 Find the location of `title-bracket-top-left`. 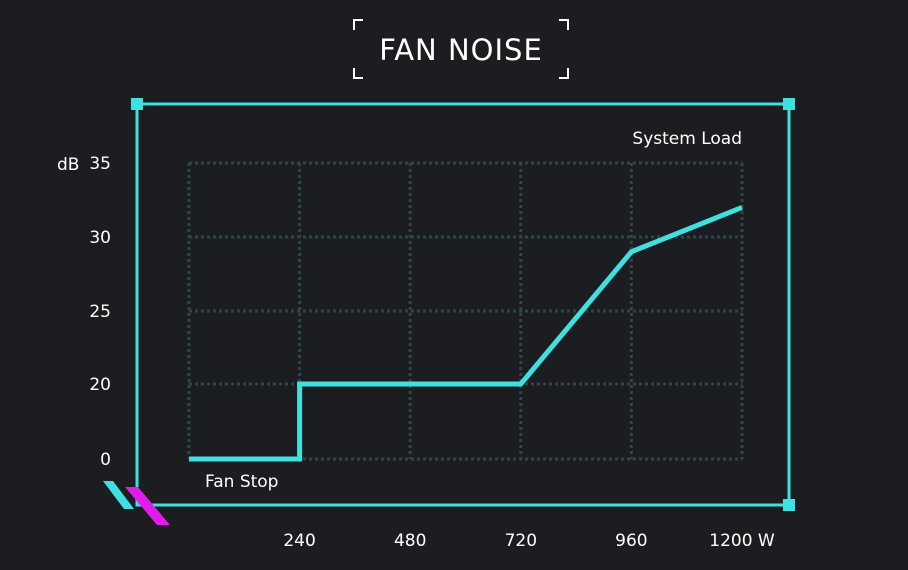

title-bracket-top-left is located at coordinates (358, 24).